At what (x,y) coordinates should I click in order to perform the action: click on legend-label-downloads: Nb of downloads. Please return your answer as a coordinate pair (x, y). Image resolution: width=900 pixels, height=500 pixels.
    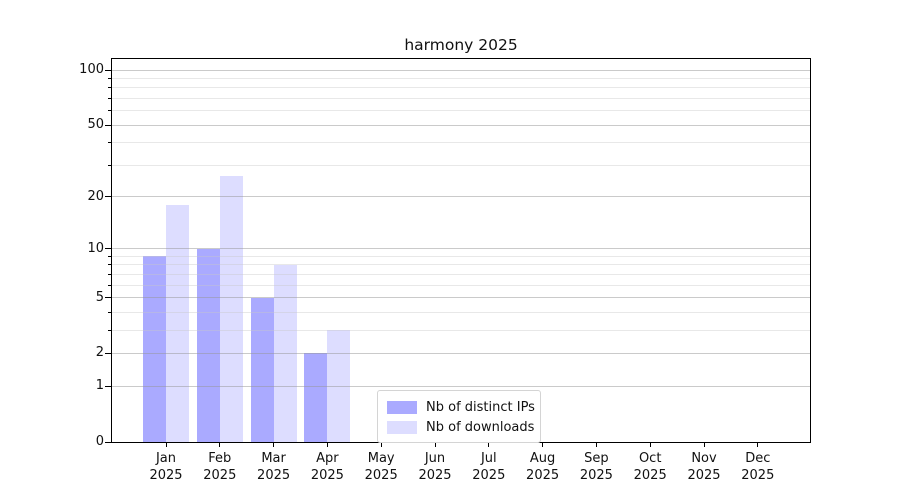
    Looking at the image, I should click on (480, 427).